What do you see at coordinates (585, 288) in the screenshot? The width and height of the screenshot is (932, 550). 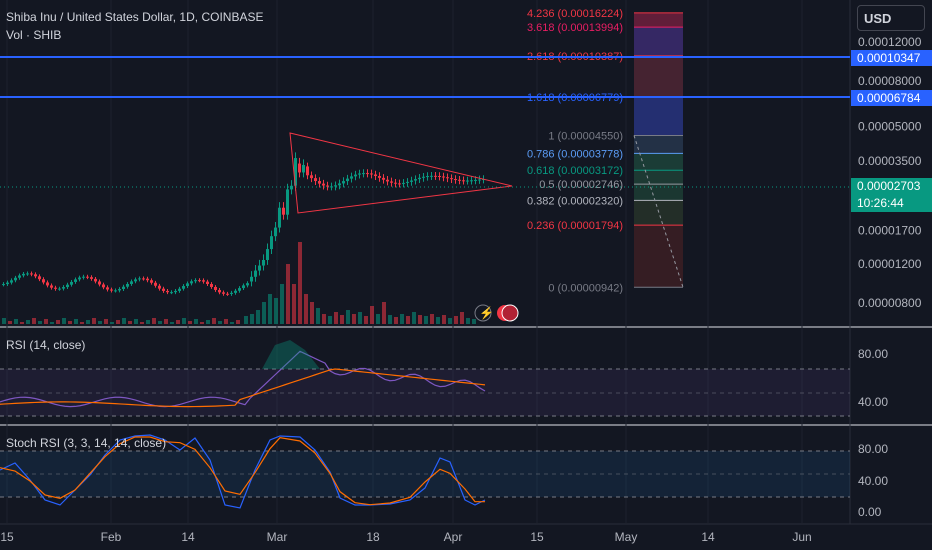 I see `fib-level-label: 0 (0.00000942)` at bounding box center [585, 288].